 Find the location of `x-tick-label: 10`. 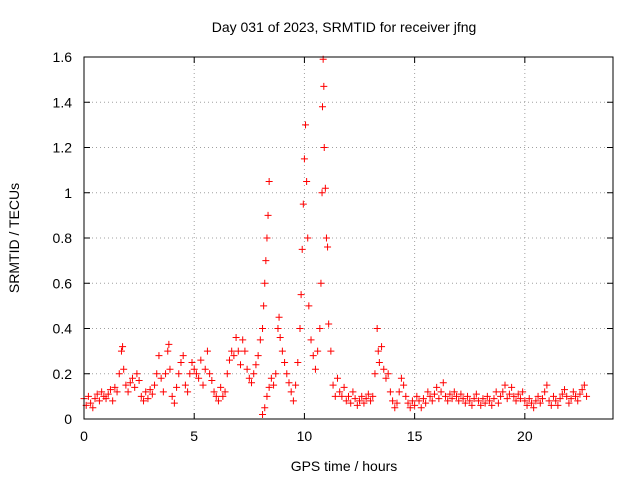

x-tick-label: 10 is located at coordinates (305, 436).